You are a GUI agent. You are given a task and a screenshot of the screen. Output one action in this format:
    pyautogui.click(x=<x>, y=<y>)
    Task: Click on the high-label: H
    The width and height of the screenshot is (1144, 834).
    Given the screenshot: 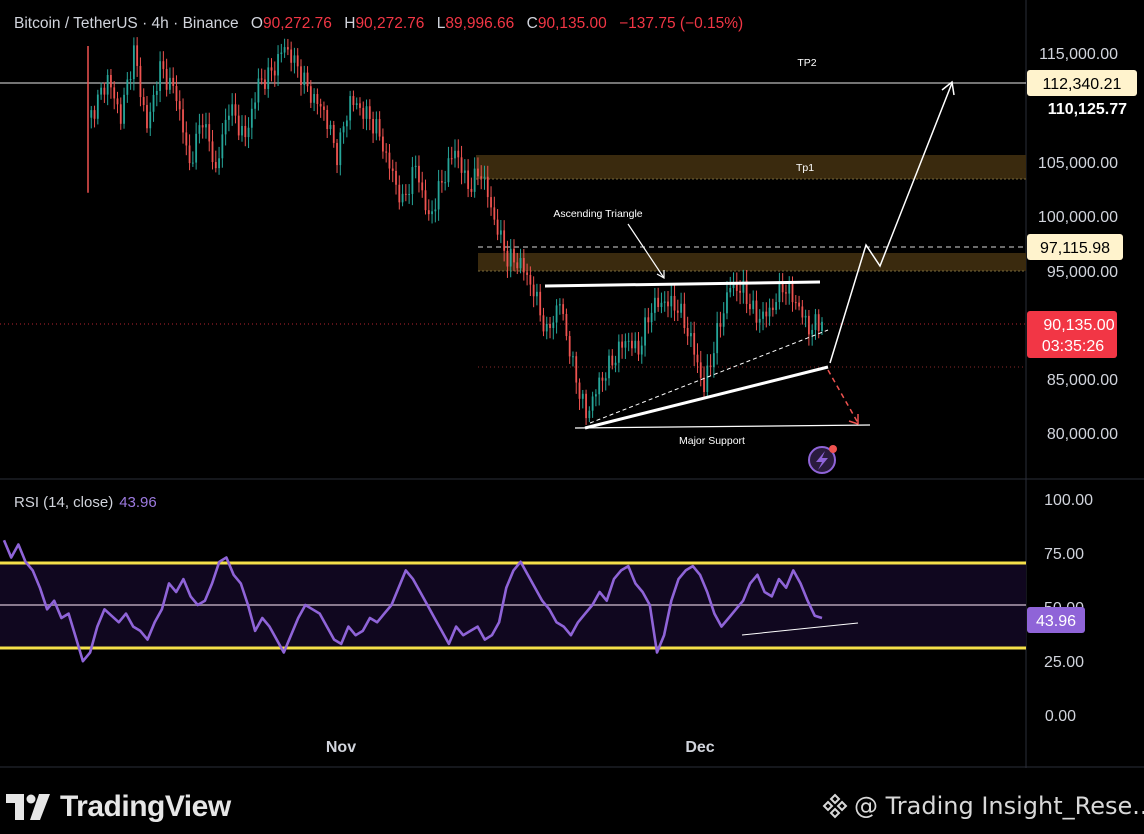 What is the action you would take?
    pyautogui.click(x=350, y=23)
    